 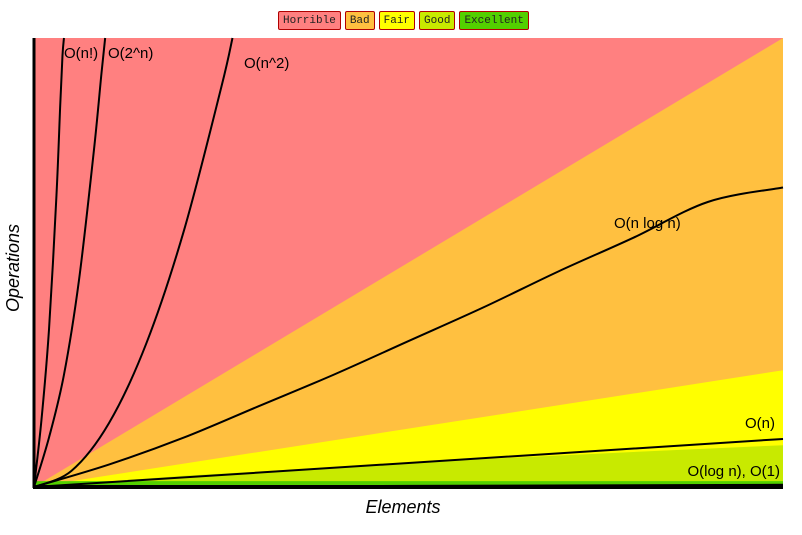 What do you see at coordinates (359, 20) in the screenshot?
I see `legend-item-bad: Bad` at bounding box center [359, 20].